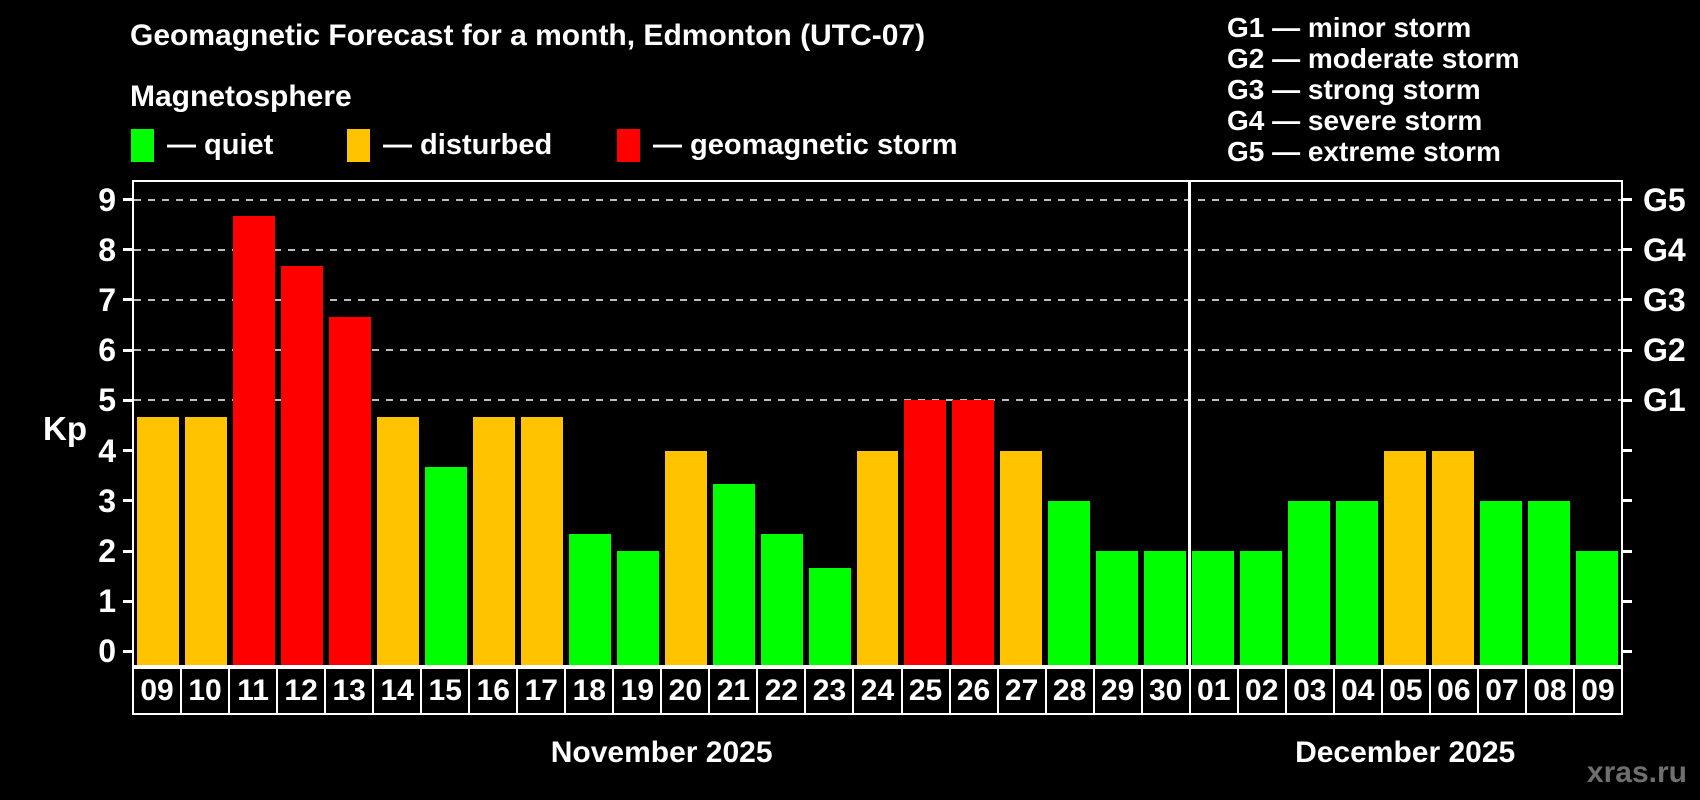 This screenshot has height=800, width=1700. I want to click on legend-item-quiet: — quiet, so click(202, 145).